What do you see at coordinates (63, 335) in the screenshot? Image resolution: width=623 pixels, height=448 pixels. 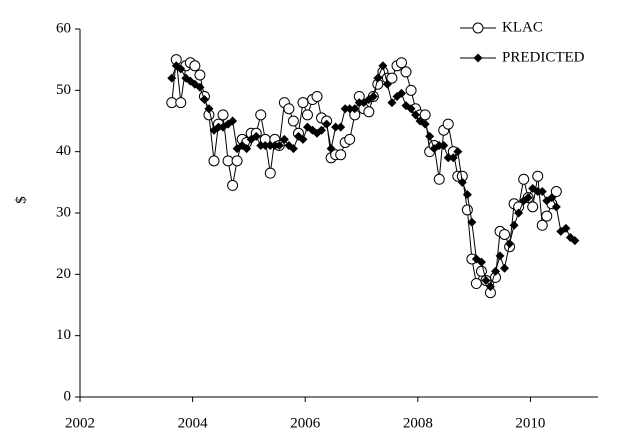 I see `y-tick-label: 10` at bounding box center [63, 335].